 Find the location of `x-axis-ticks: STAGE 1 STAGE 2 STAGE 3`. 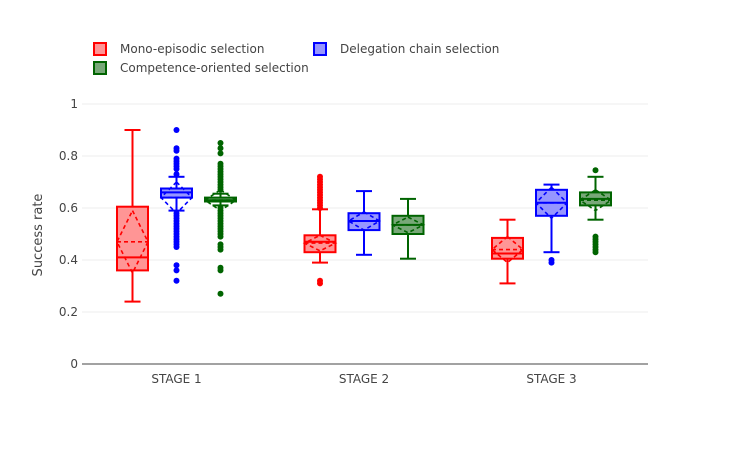

x-axis-ticks: STAGE 1 STAGE 2 STAGE 3 is located at coordinates (363, 379).